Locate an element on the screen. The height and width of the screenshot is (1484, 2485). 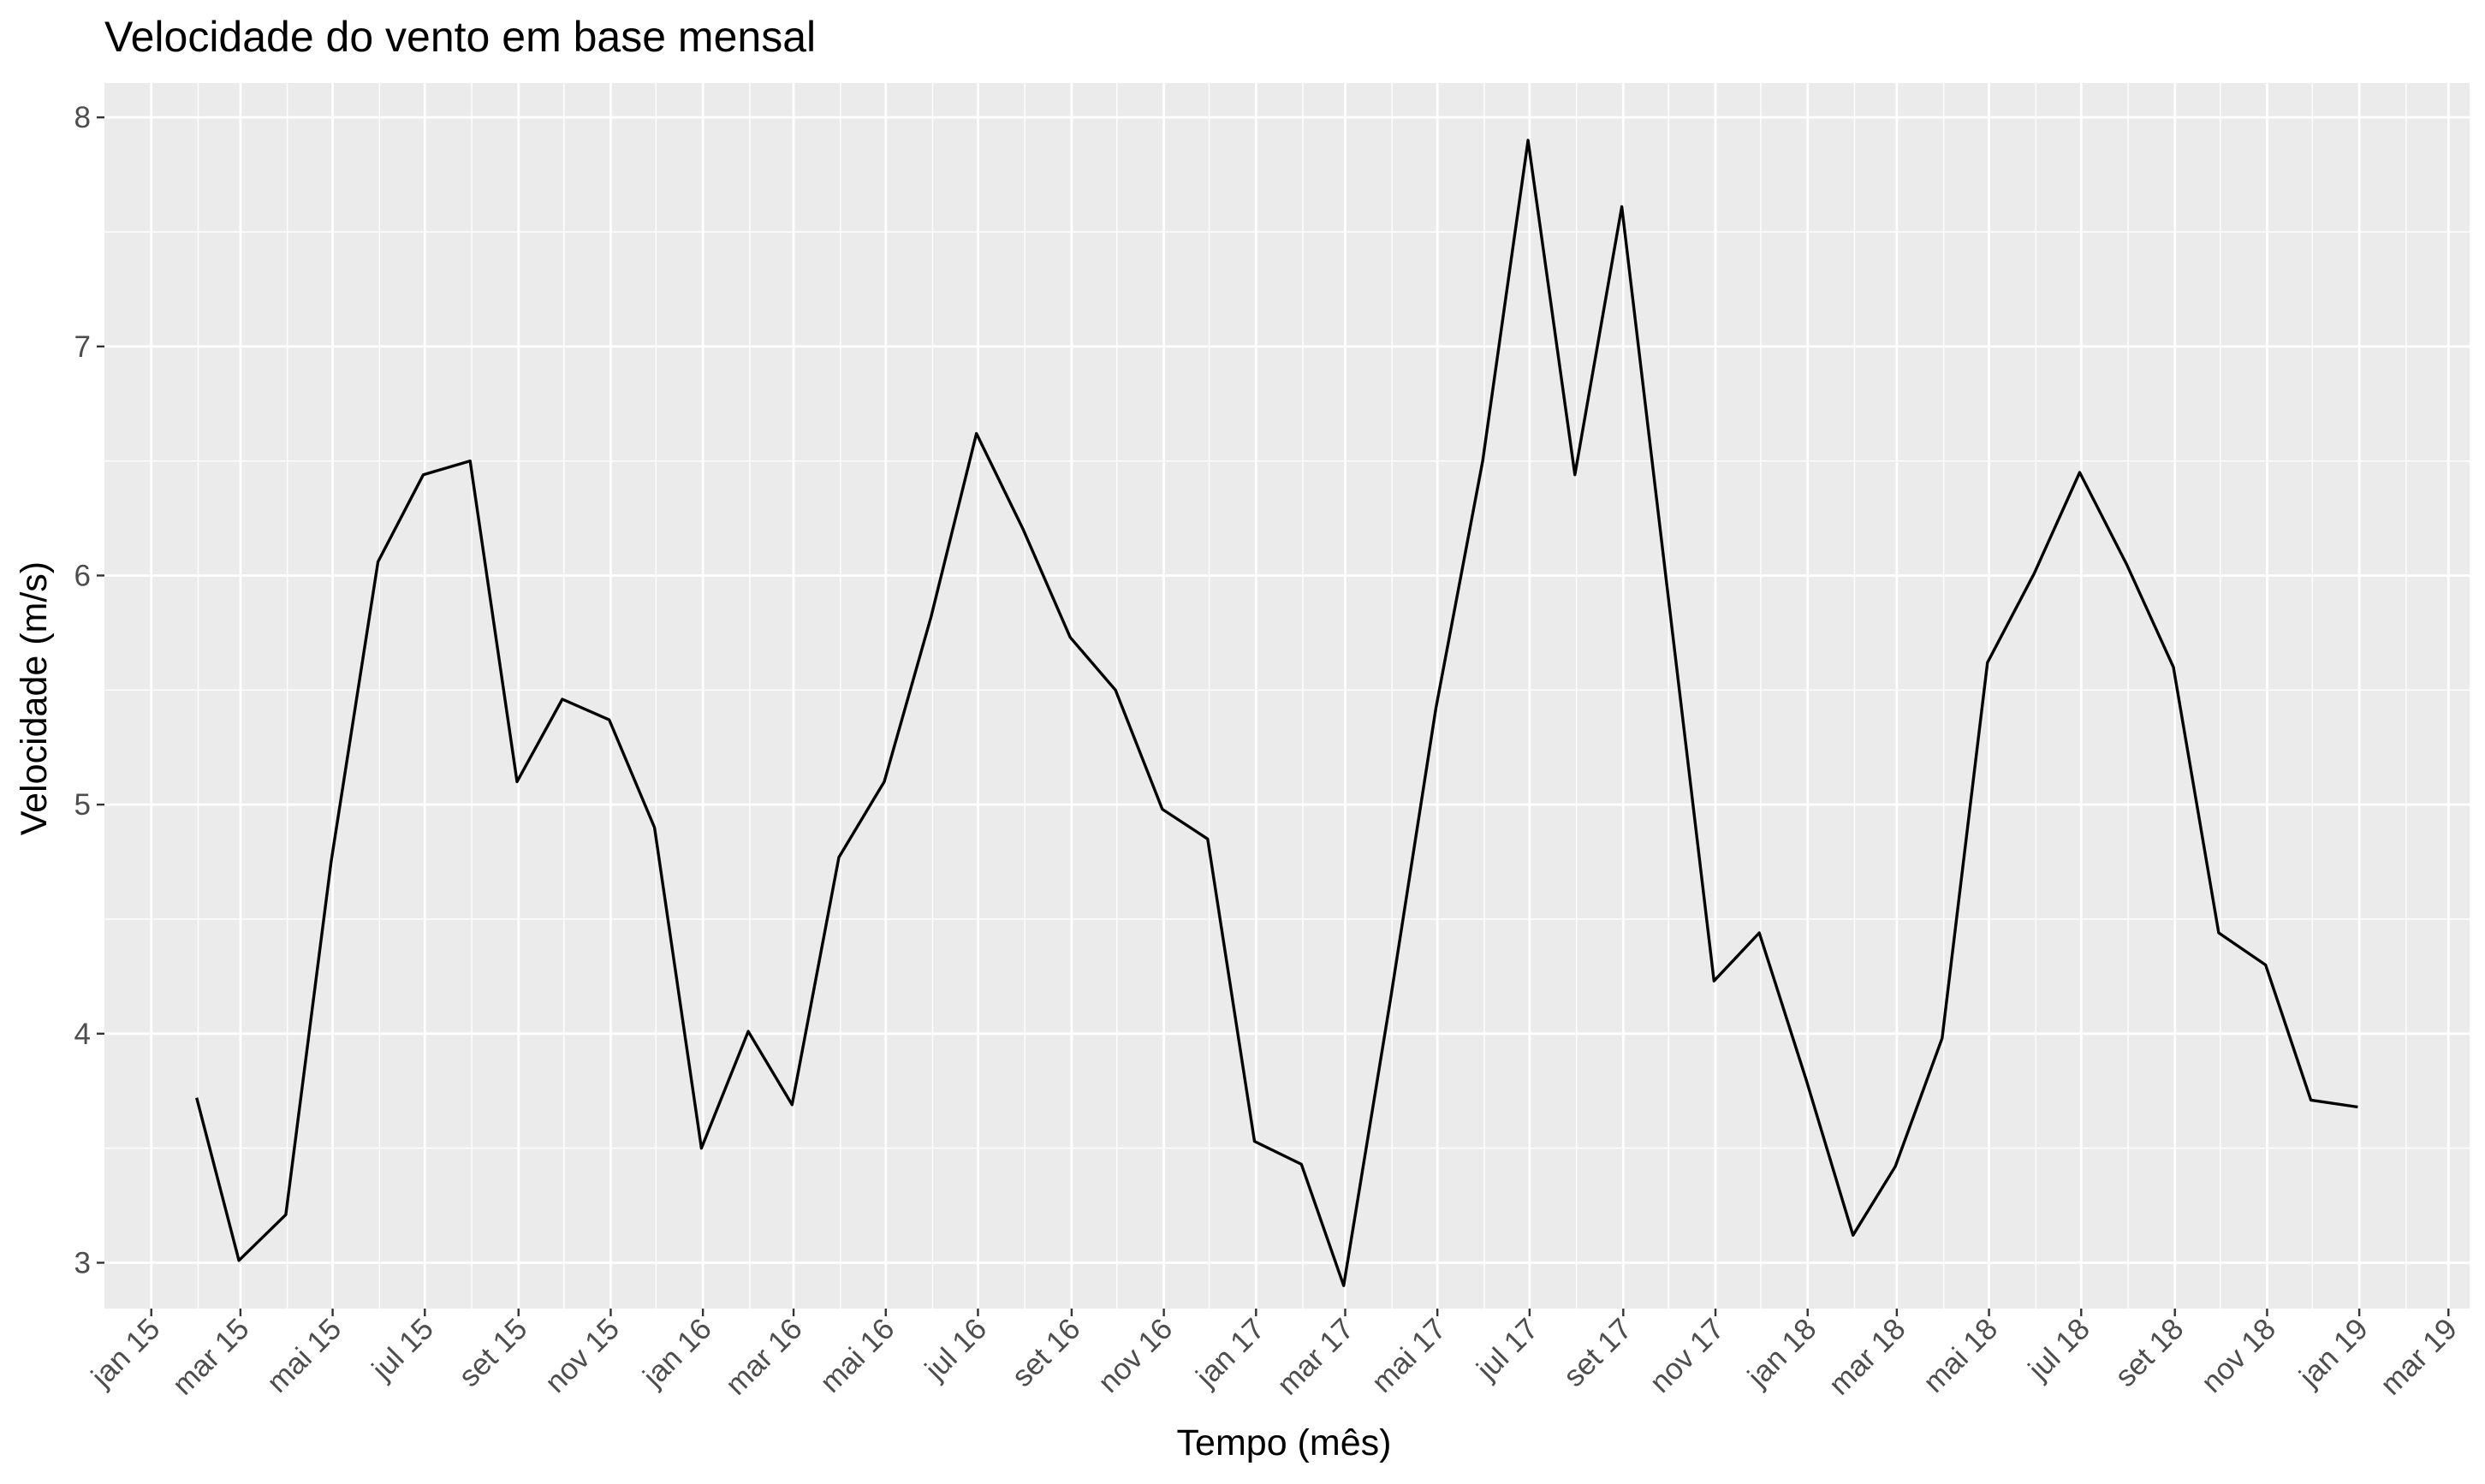
x-tick-label: mar 19 is located at coordinates (2419, 1357).